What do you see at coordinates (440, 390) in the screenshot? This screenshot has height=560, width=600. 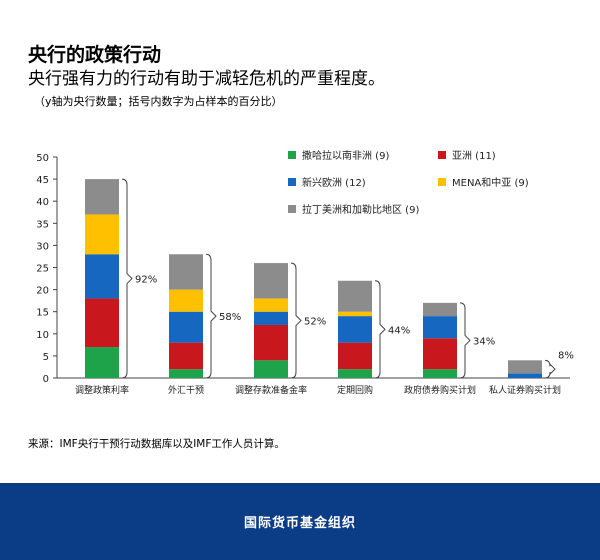 I see `x-tick-label: 政府债券购买计划` at bounding box center [440, 390].